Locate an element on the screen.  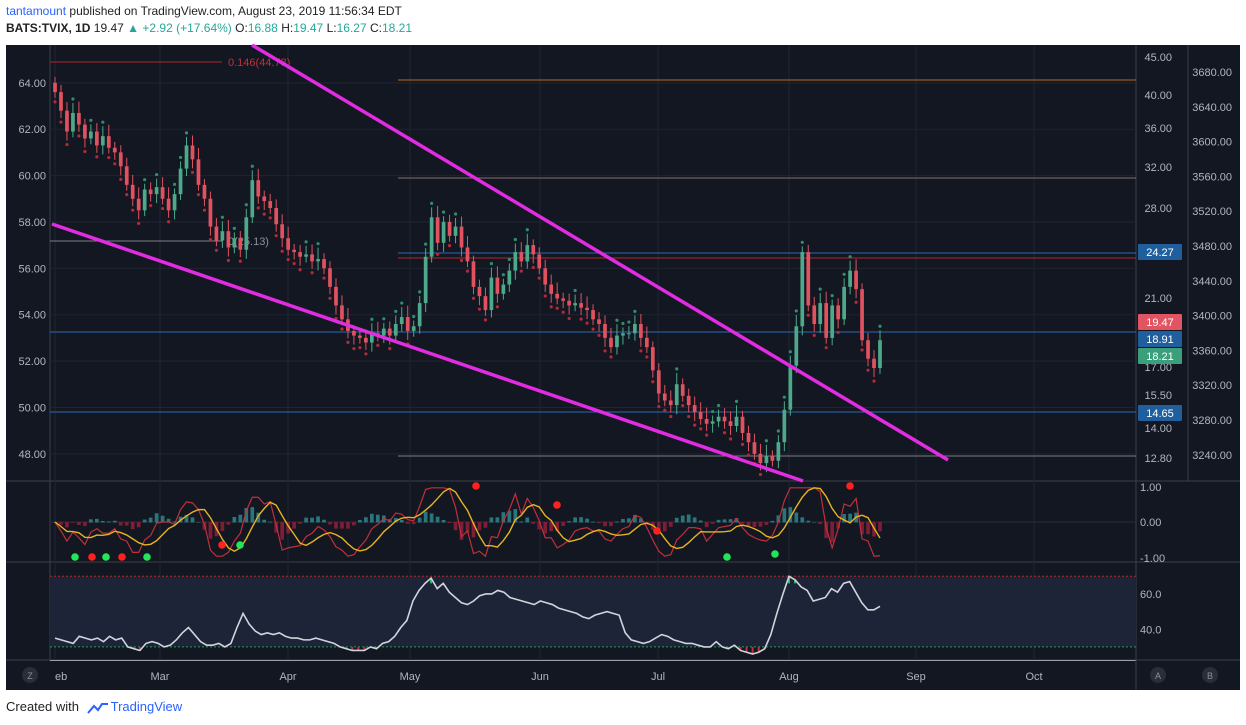
left-axis-tick: 60.00 is located at coordinates (32, 177).